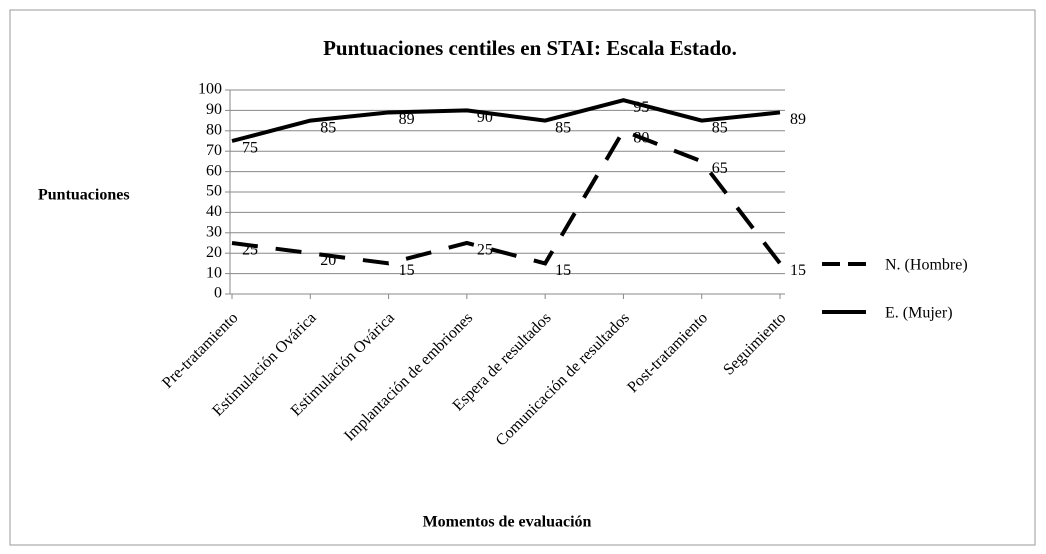 This screenshot has height=554, width=1046. I want to click on y-tick-label: 90, so click(214, 109).